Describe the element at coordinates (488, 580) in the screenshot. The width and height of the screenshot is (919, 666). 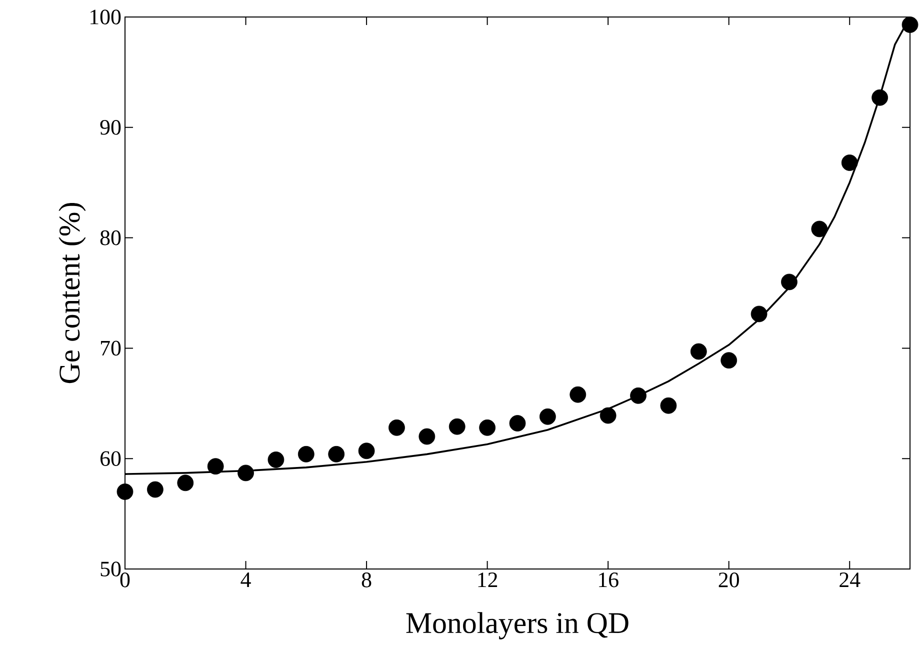
I see `x-tick-label: 12` at that location.